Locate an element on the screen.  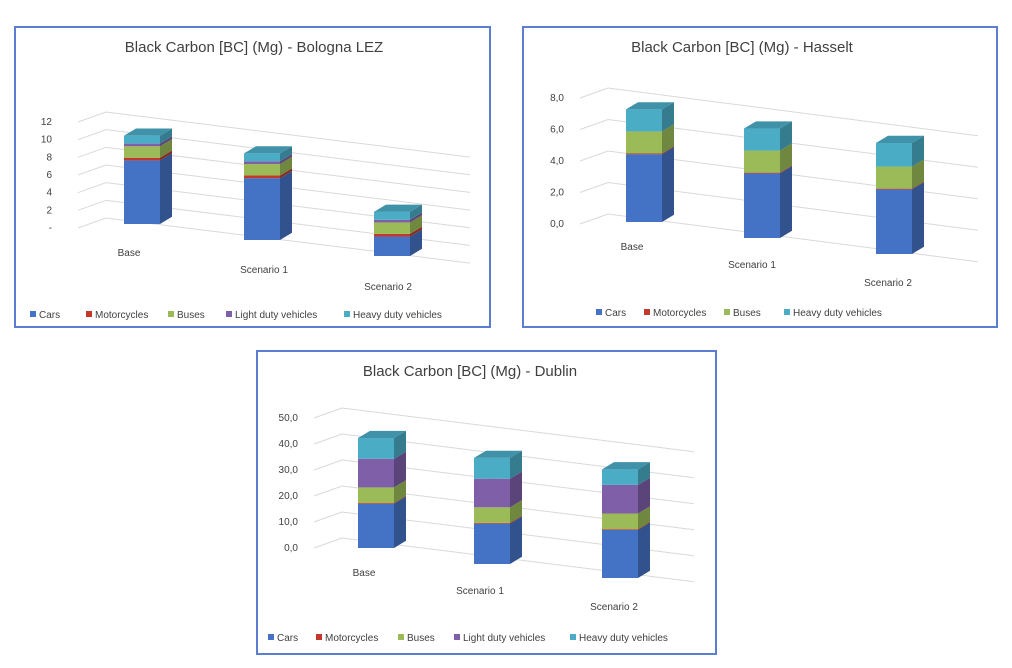
y-tick-label: 6,0 is located at coordinates (557, 130).